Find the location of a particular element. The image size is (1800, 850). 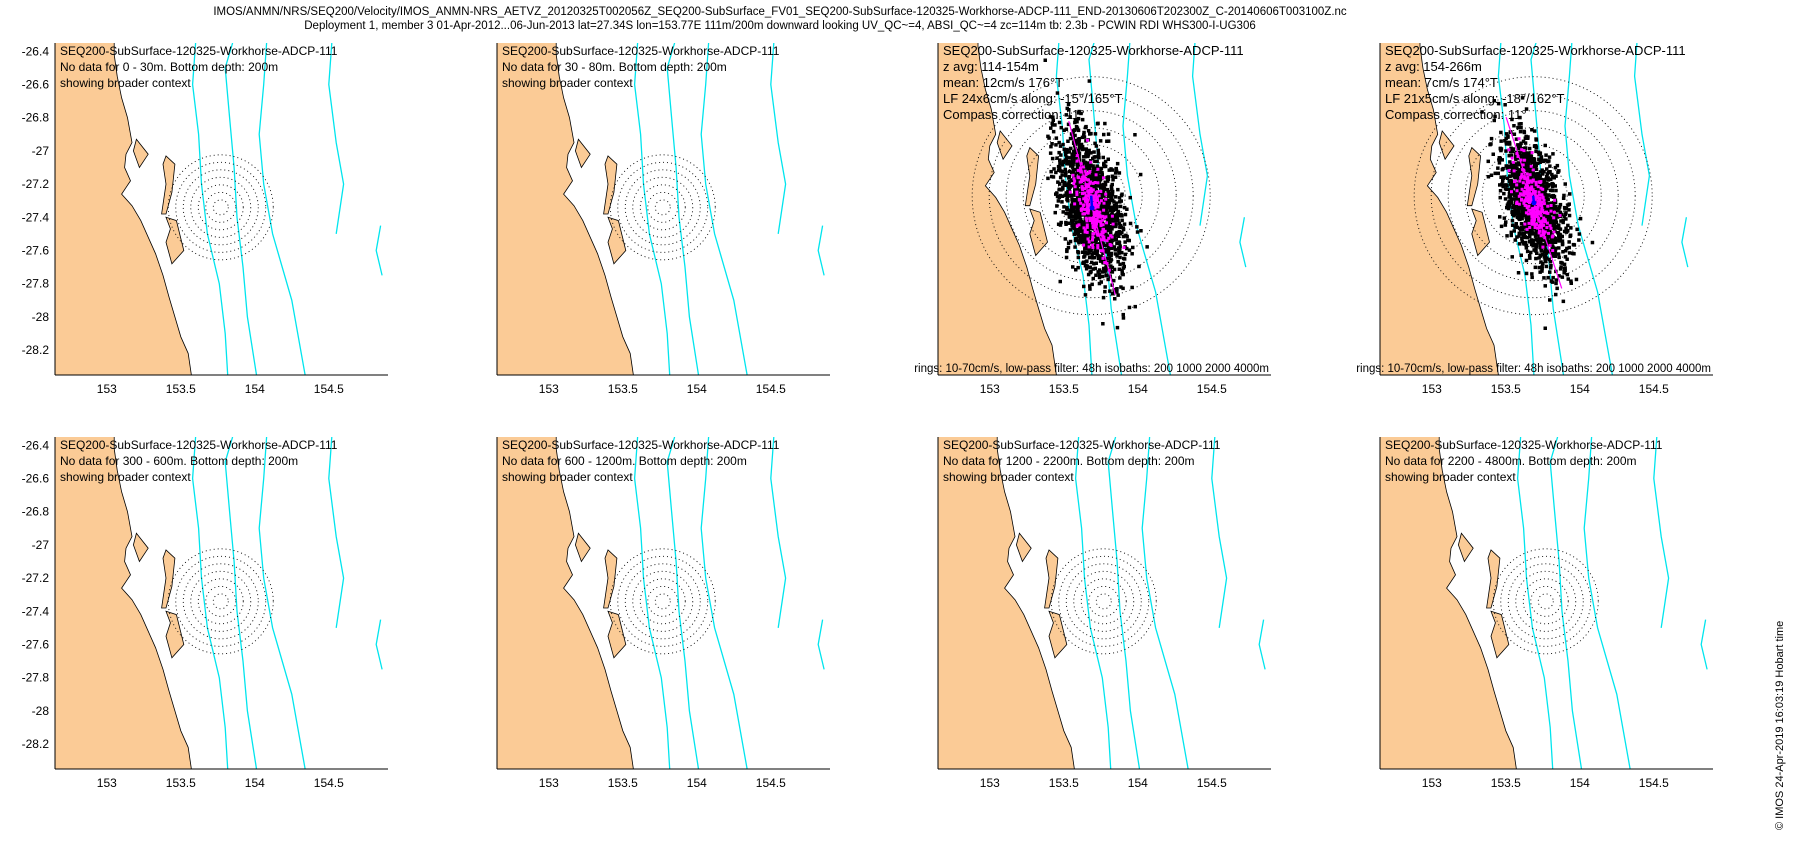

x-tick-label: 153.5 is located at coordinates (181, 389).